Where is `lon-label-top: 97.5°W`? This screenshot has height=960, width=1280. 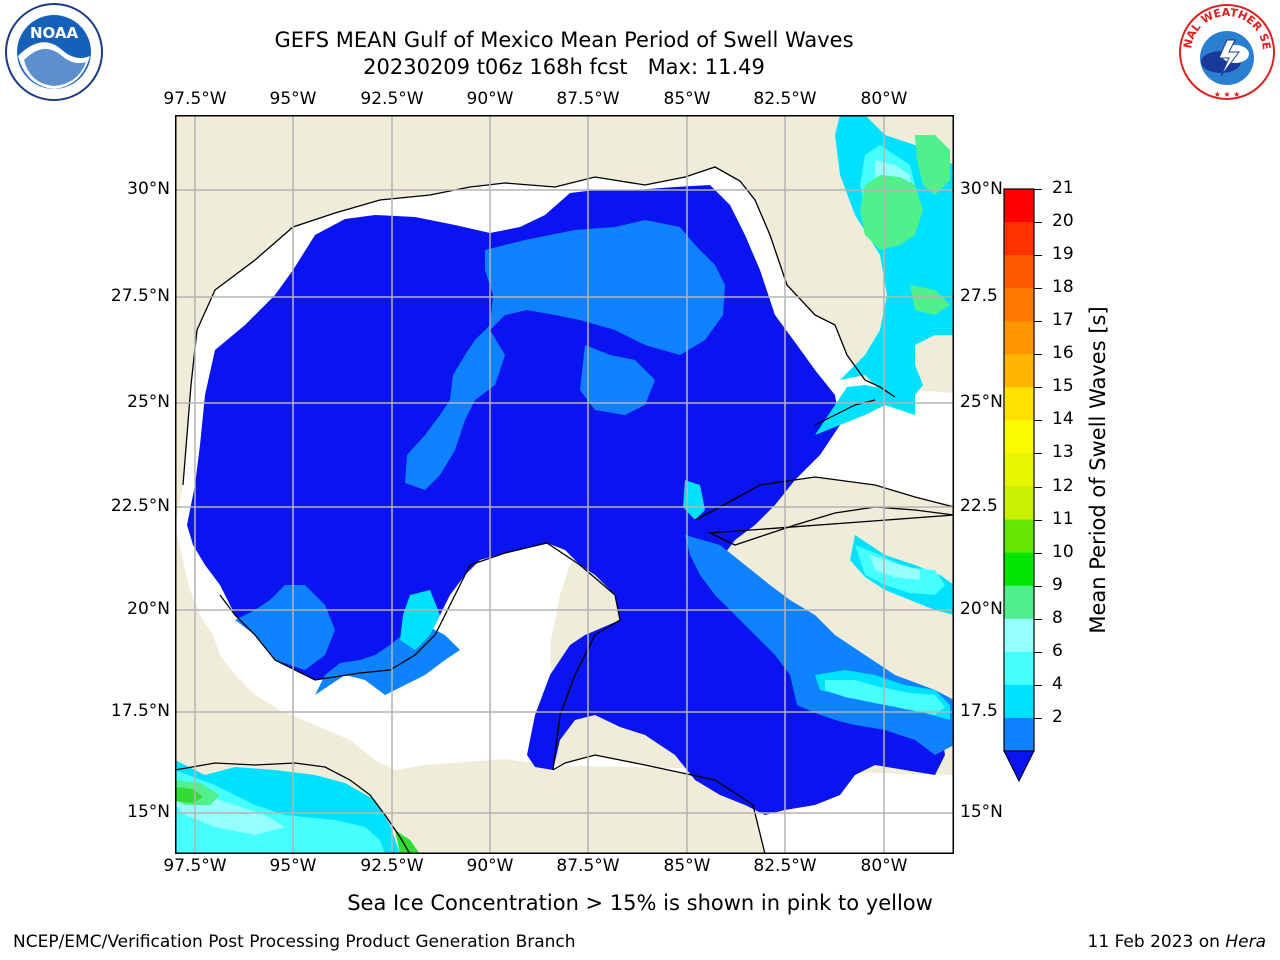 lon-label-top: 97.5°W is located at coordinates (195, 99).